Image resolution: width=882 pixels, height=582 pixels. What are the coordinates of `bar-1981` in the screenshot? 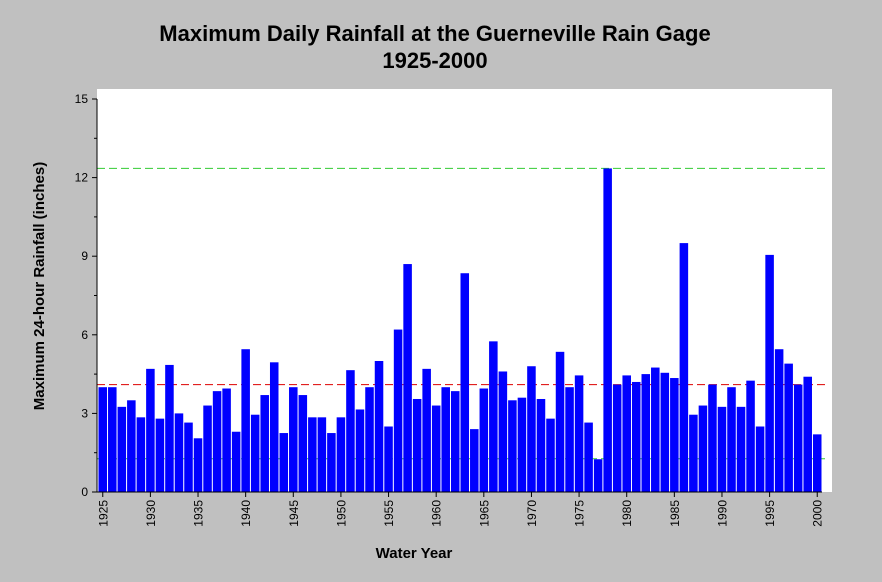 It's located at (636, 436).